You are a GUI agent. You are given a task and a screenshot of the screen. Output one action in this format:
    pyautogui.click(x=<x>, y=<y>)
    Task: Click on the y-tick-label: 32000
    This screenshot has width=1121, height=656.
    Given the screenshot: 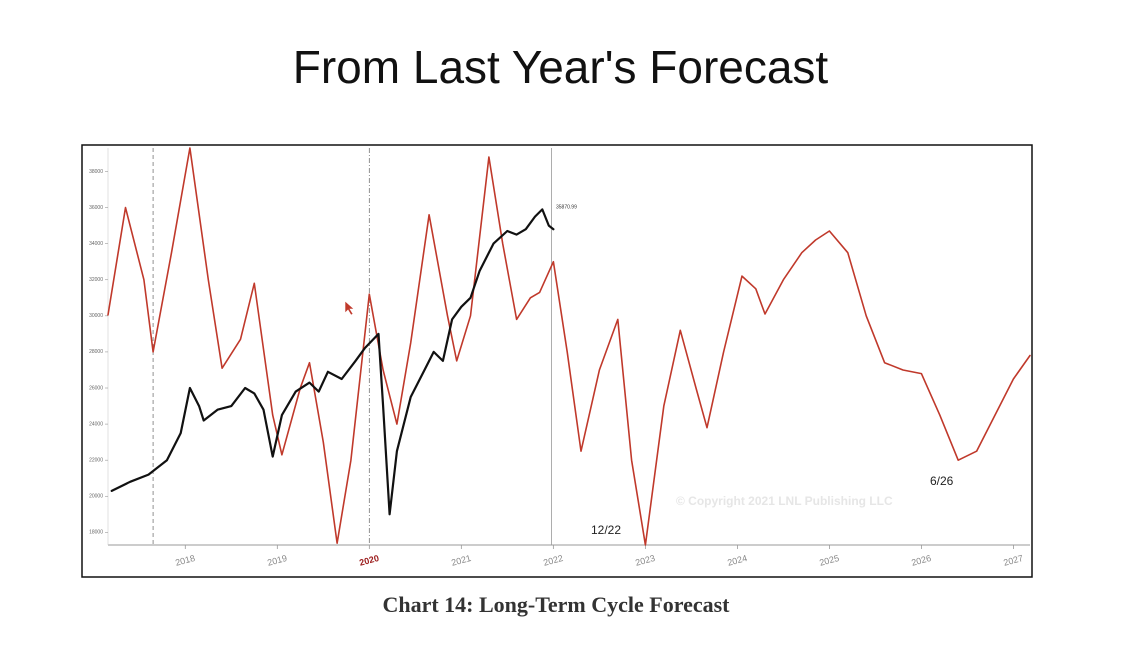 What is the action you would take?
    pyautogui.click(x=96, y=280)
    